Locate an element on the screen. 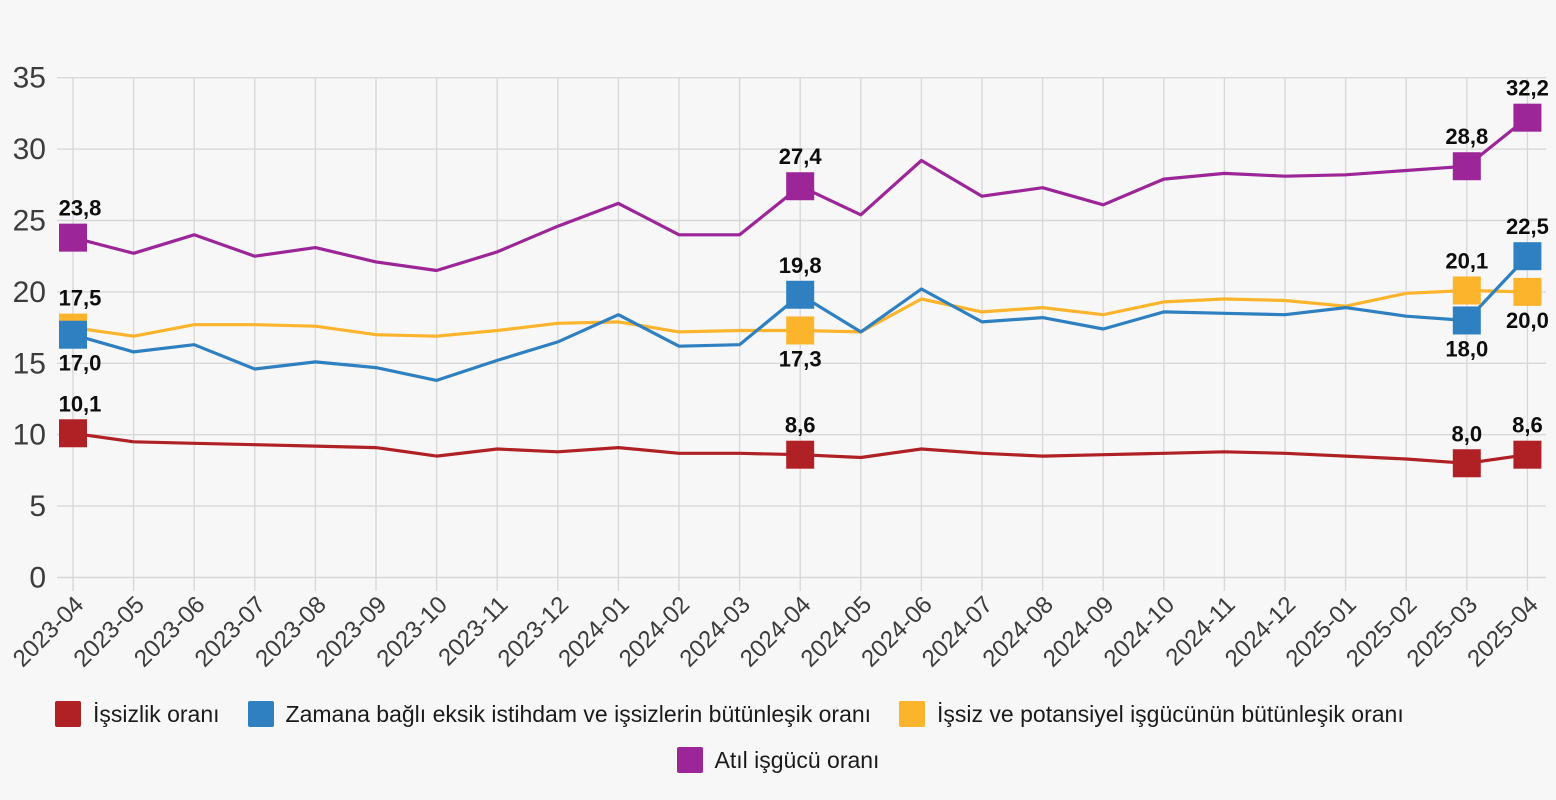 The width and height of the screenshot is (1556, 800). legend-label-atil-isgucu-orani: Atıl işgücü oranı is located at coordinates (797, 759).